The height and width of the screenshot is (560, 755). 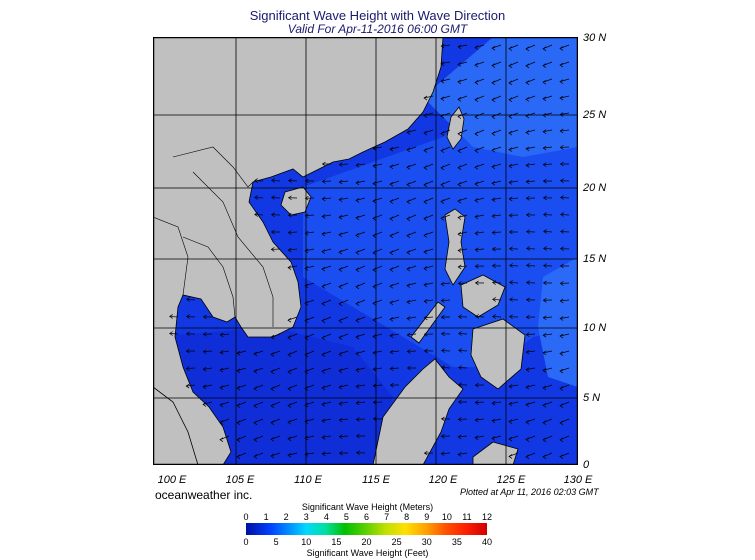 What do you see at coordinates (446, 517) in the screenshot?
I see `colorbar-meters-tick: 10` at bounding box center [446, 517].